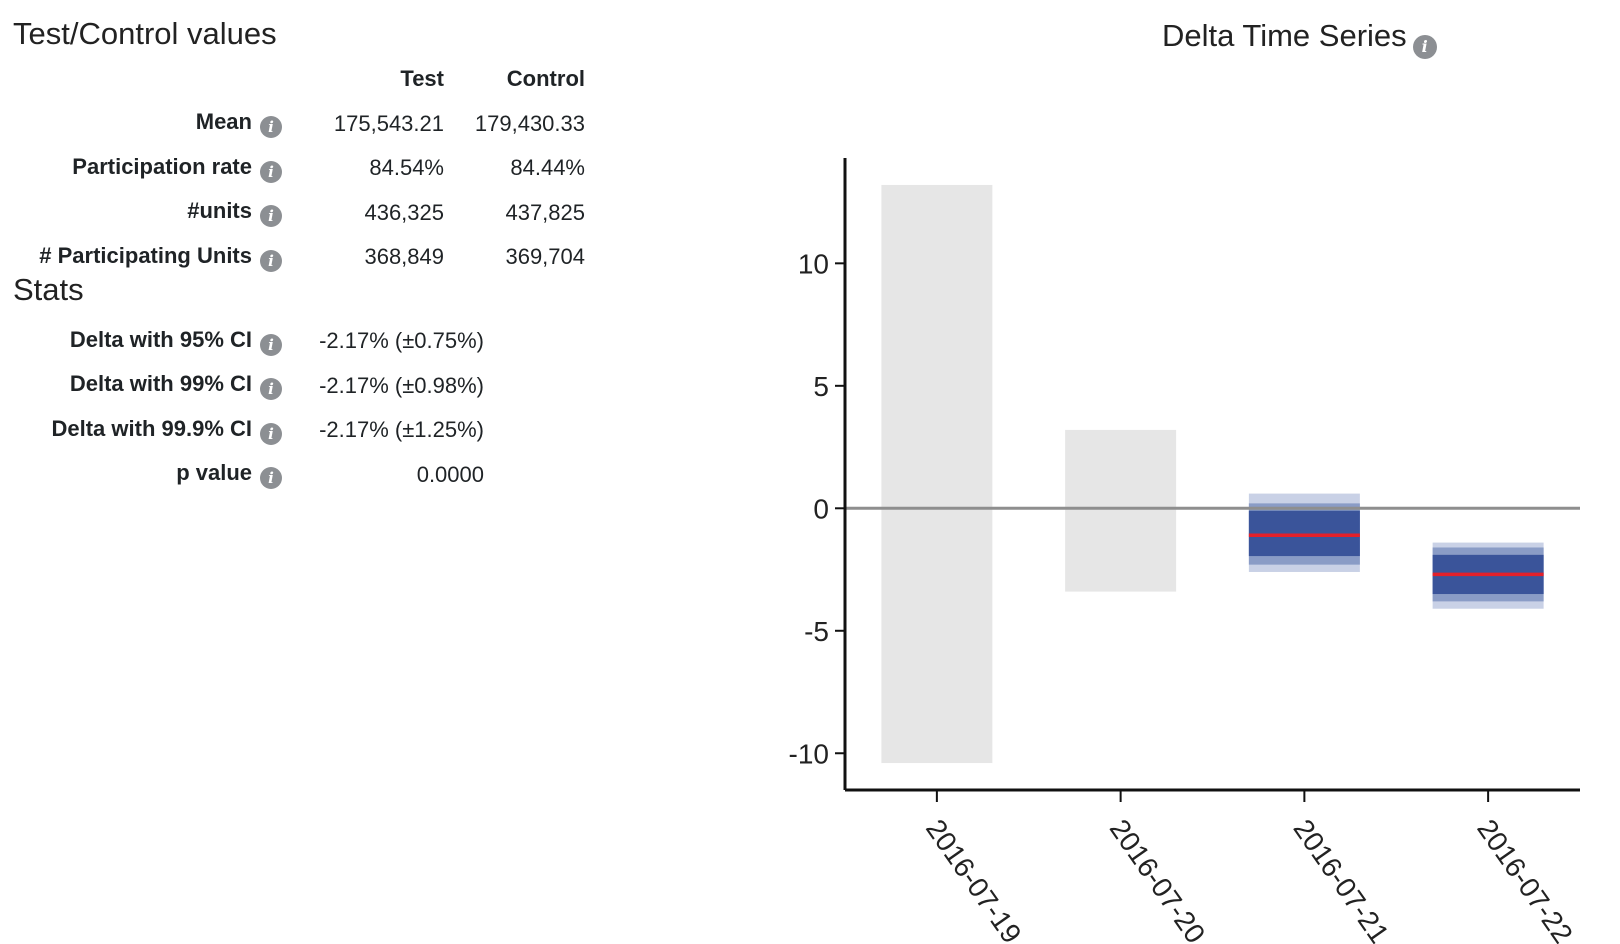  Describe the element at coordinates (809, 753) in the screenshot. I see `y-tick-label: -10` at that location.